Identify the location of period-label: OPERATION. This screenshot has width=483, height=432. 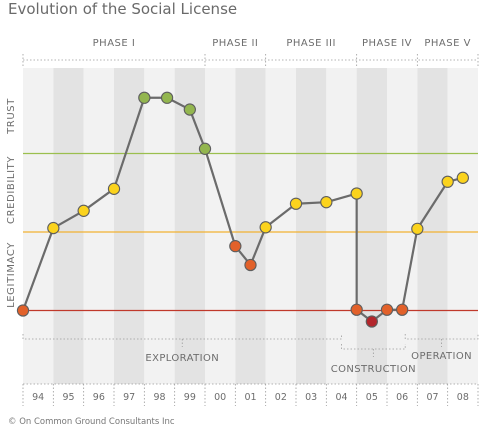
(441, 356).